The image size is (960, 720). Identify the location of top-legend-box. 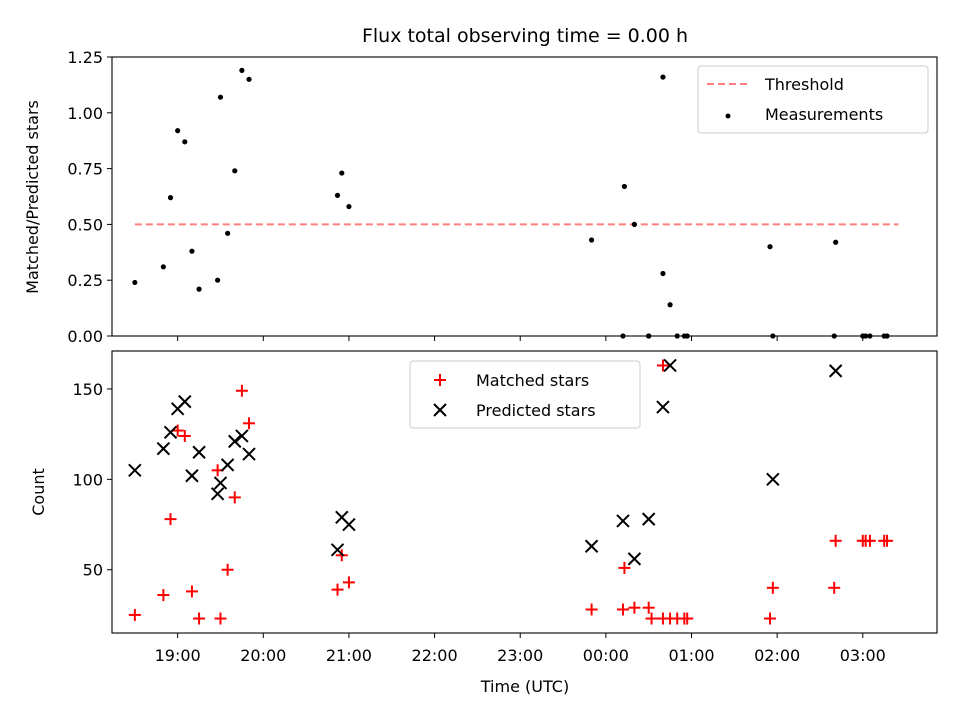
(813, 99).